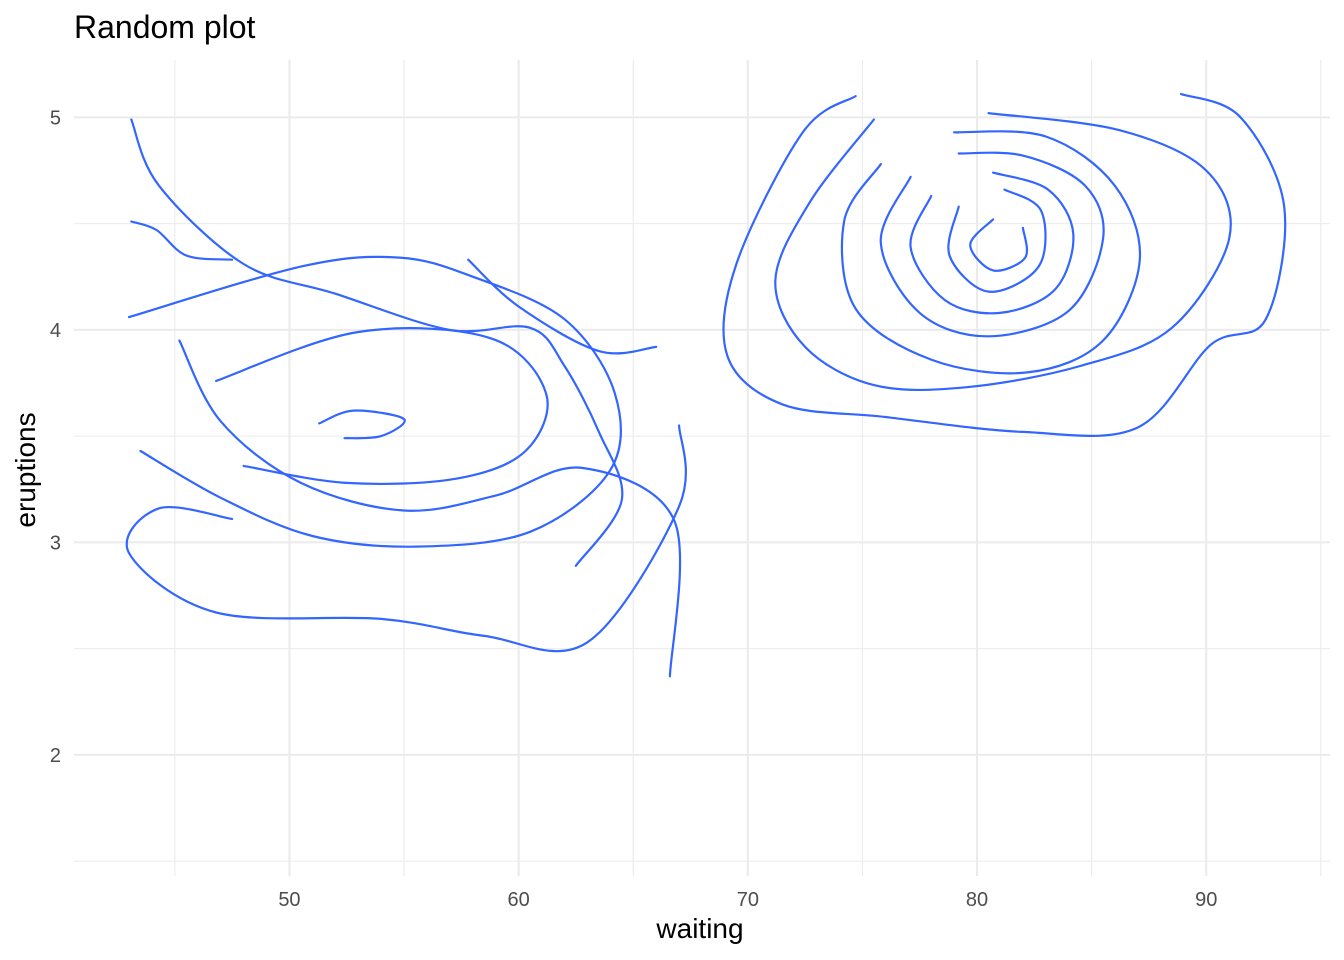 Image resolution: width=1344 pixels, height=960 pixels. Describe the element at coordinates (977, 900) in the screenshot. I see `x-tick-label: 80` at that location.